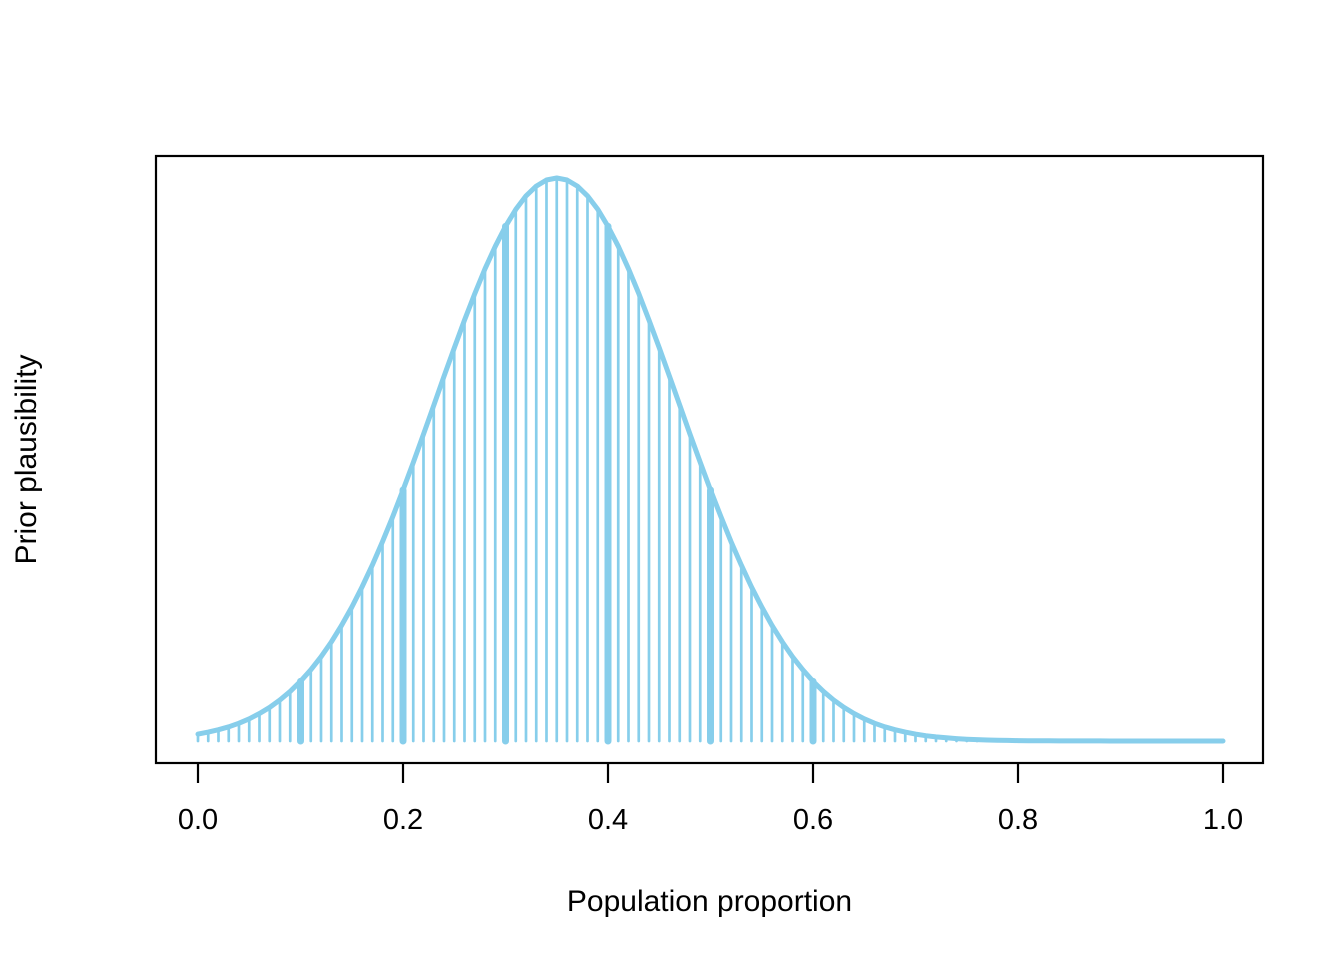 The image size is (1344, 960). What do you see at coordinates (403, 820) in the screenshot?
I see `x-axis-tick-label: 0.2` at bounding box center [403, 820].